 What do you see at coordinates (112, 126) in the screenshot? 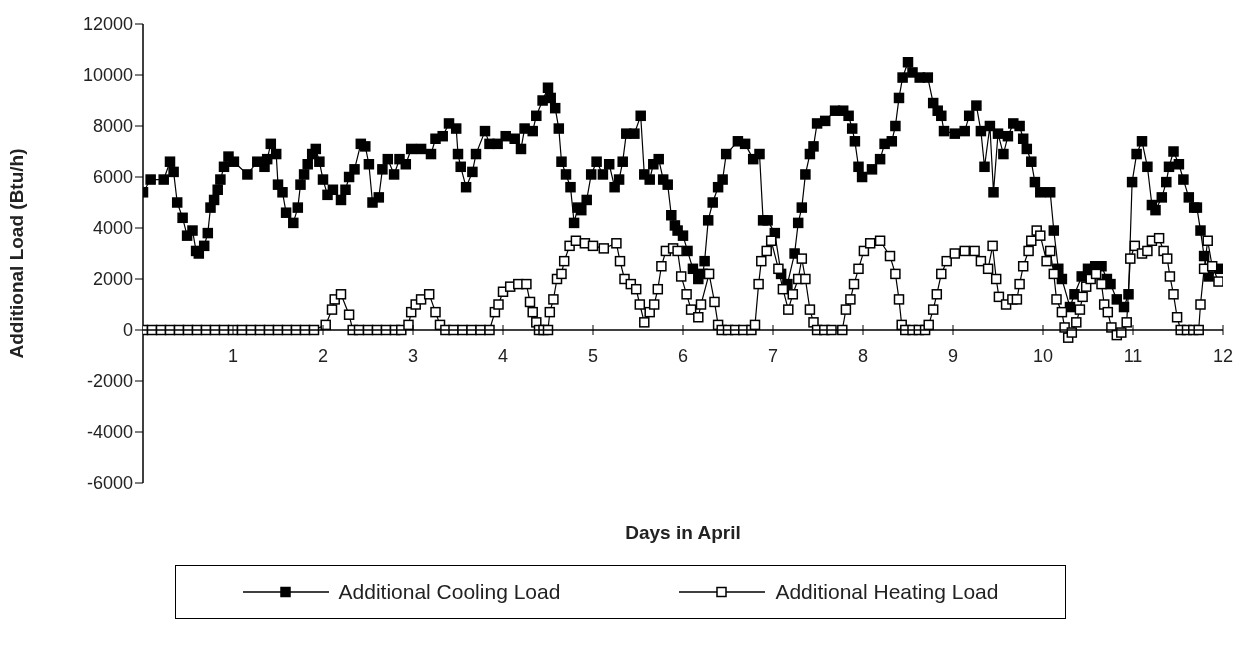
I see `y-tick-label: 8000` at bounding box center [112, 126].